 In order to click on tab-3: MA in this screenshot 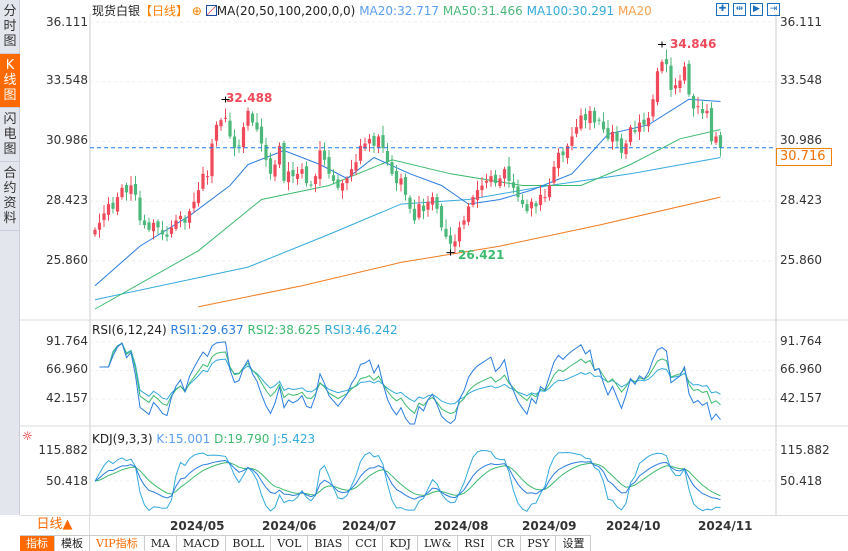, I will do `click(161, 543)`.